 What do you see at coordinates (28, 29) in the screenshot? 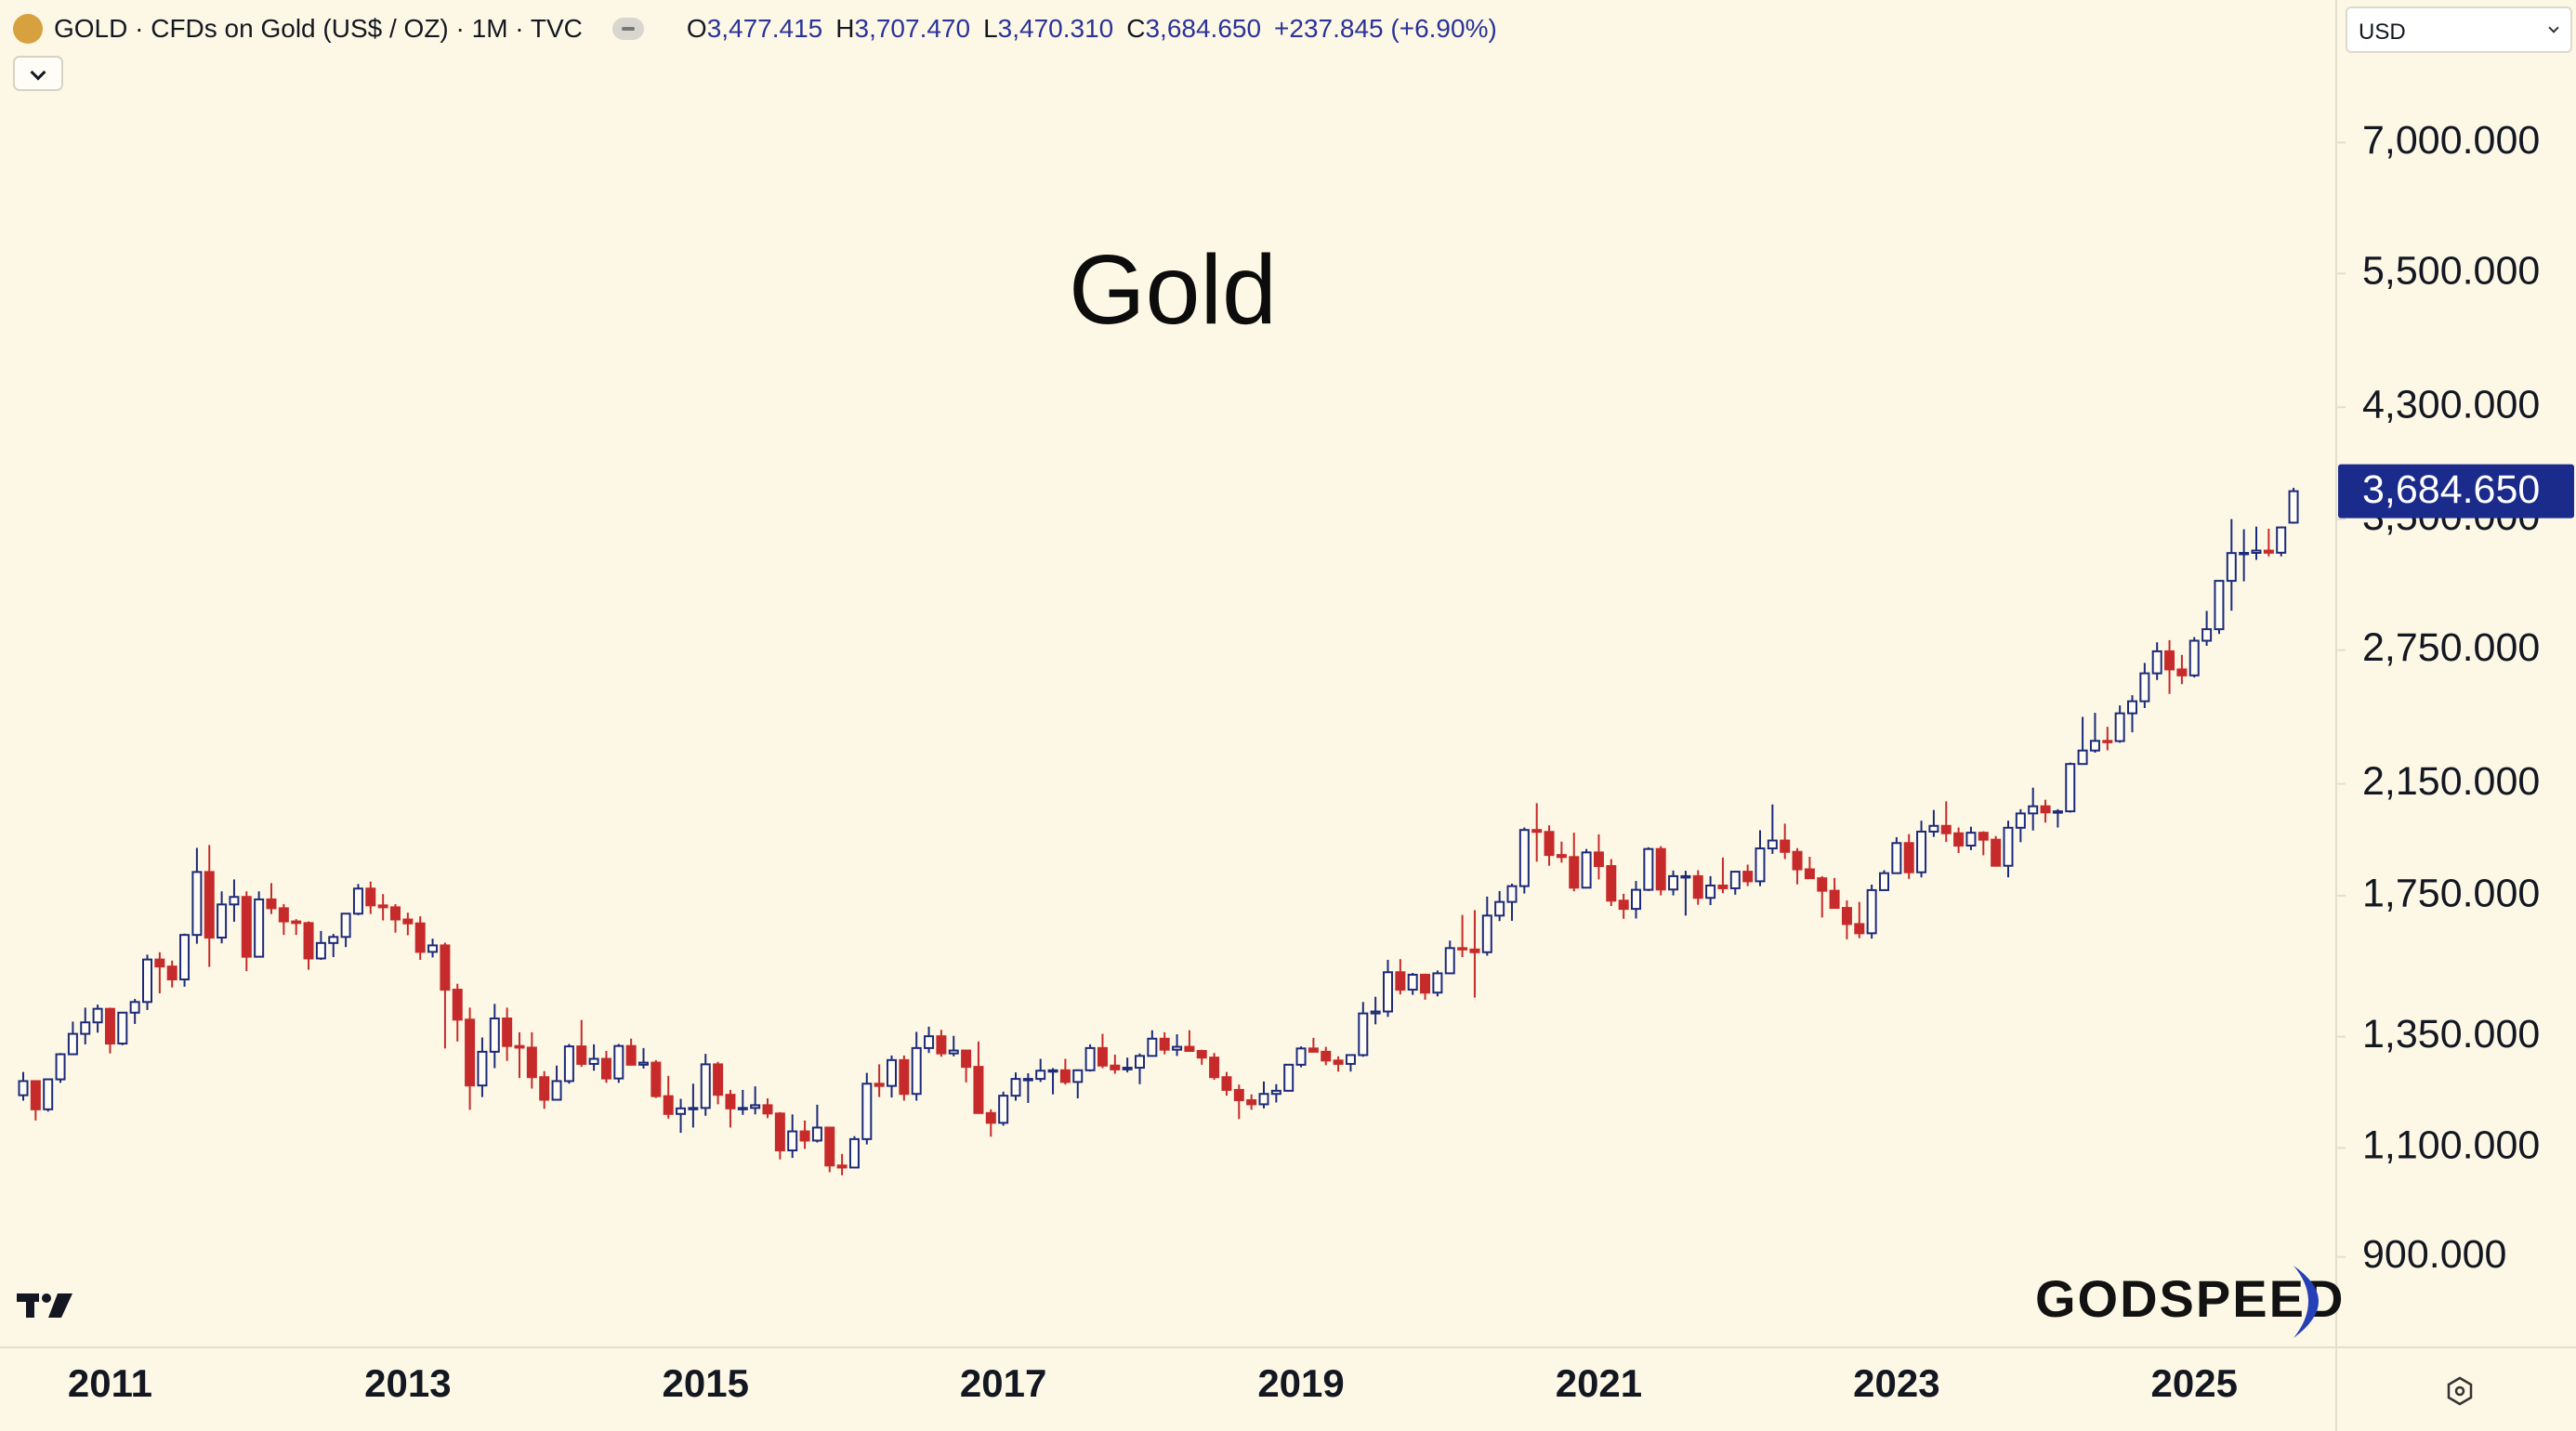
I see `symbol-icon` at bounding box center [28, 29].